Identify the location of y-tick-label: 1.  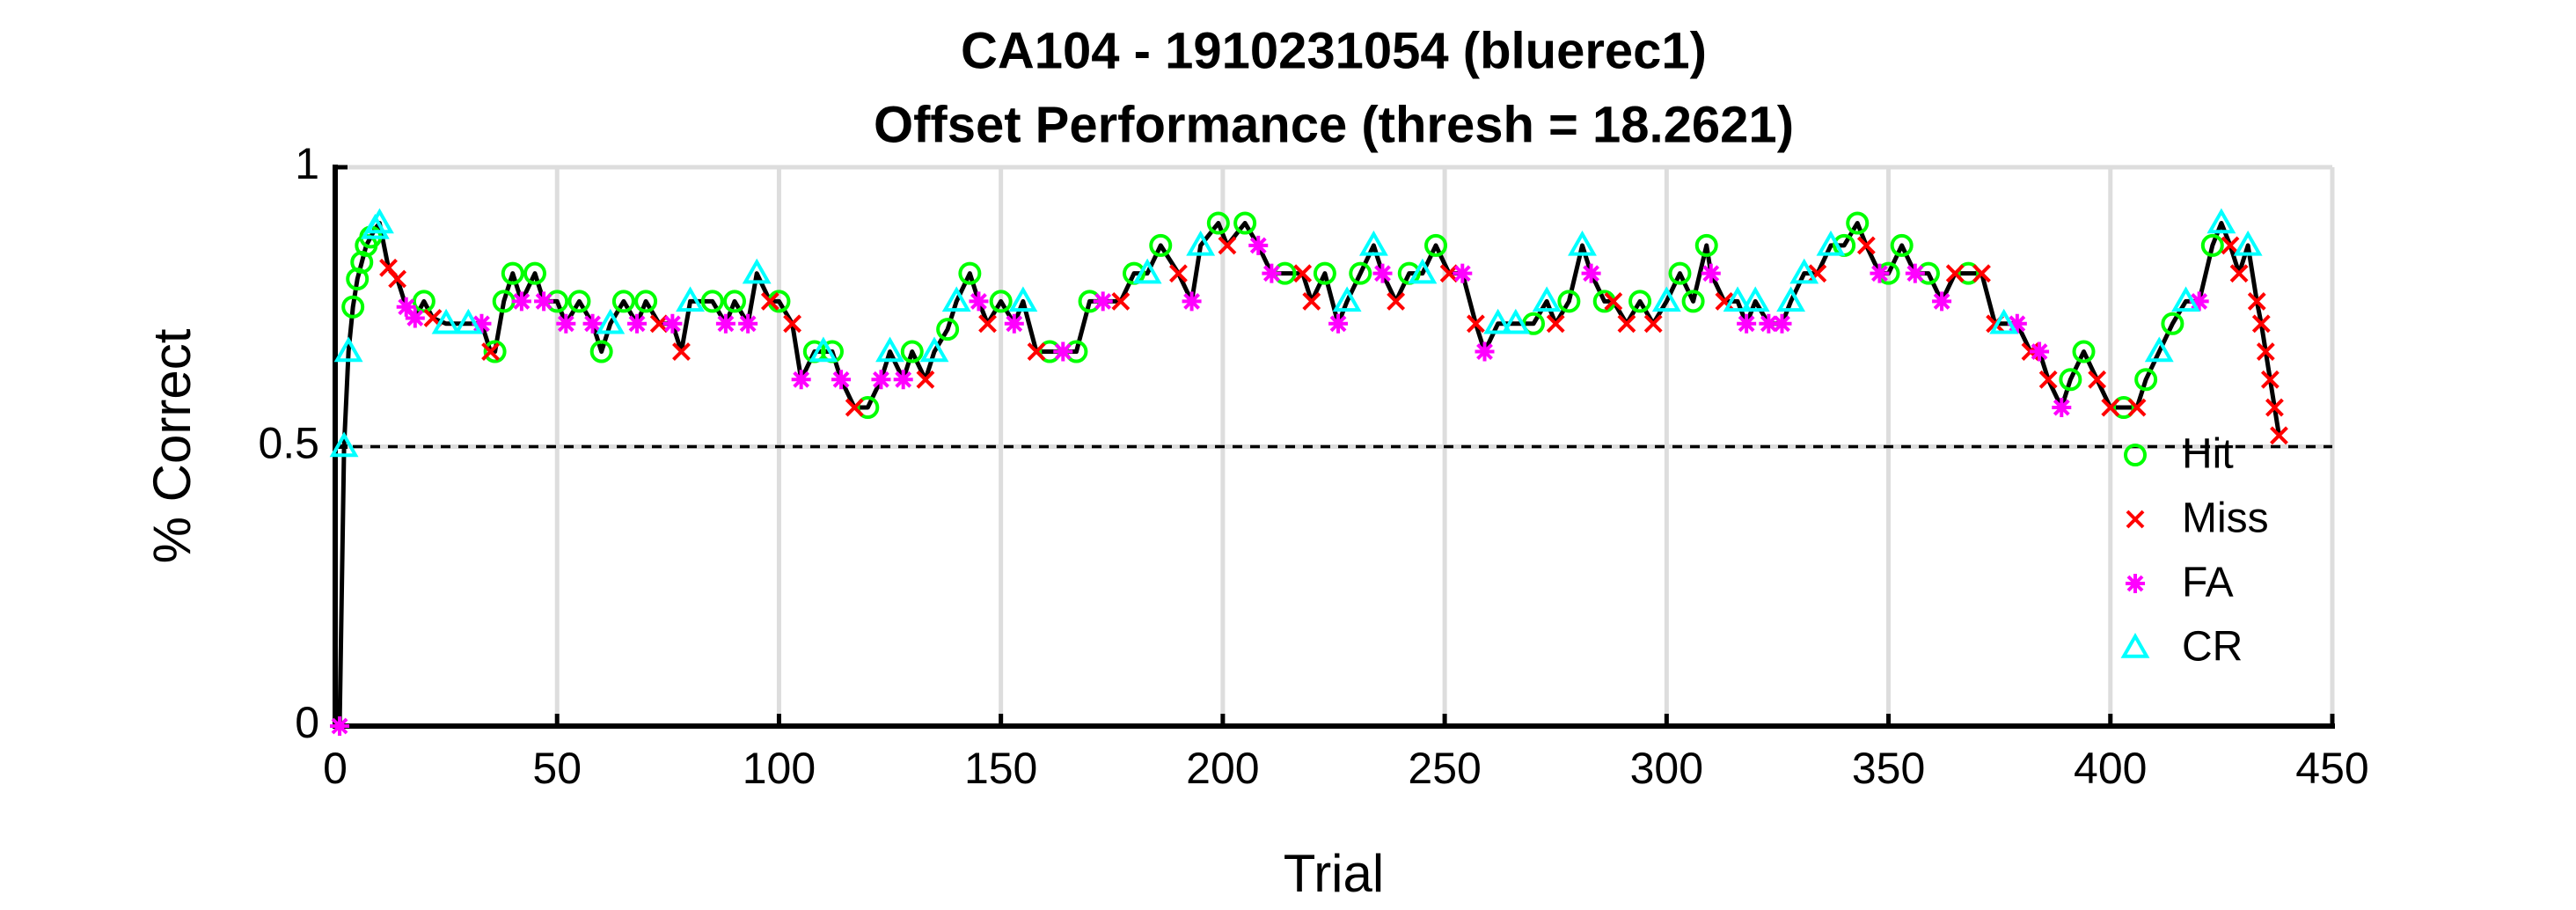
(307, 163).